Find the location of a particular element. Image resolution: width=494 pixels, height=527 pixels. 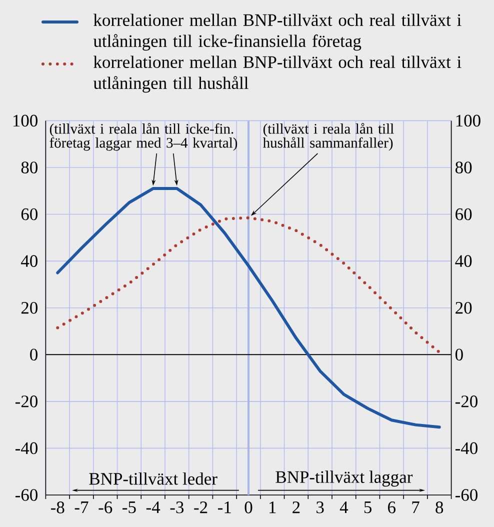

y2-tick-label: 80 is located at coordinates (464, 168).